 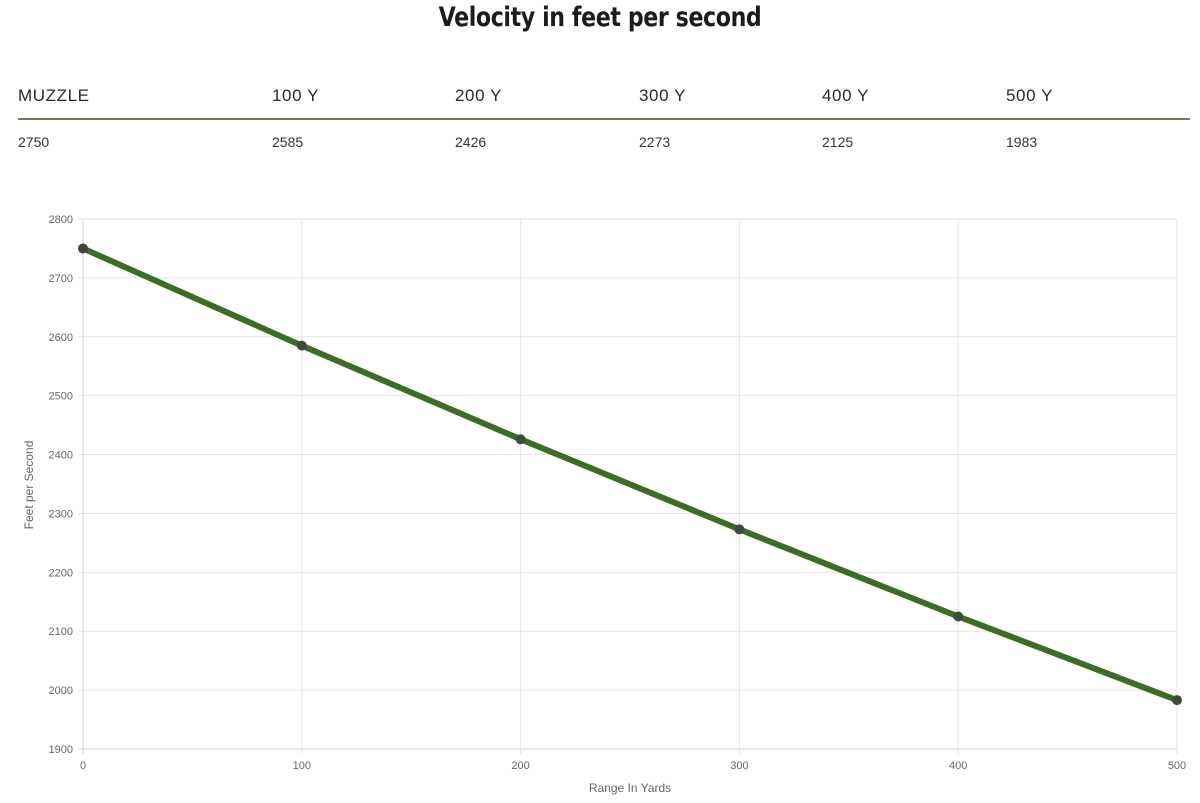 I want to click on x-tick-label: 200, so click(x=520, y=766).